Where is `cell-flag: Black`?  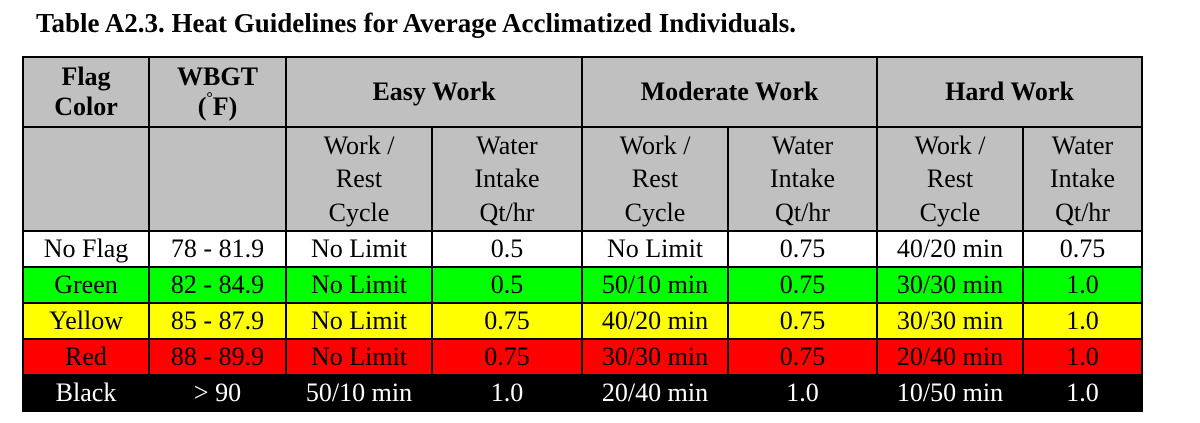 cell-flag: Black is located at coordinates (86, 393).